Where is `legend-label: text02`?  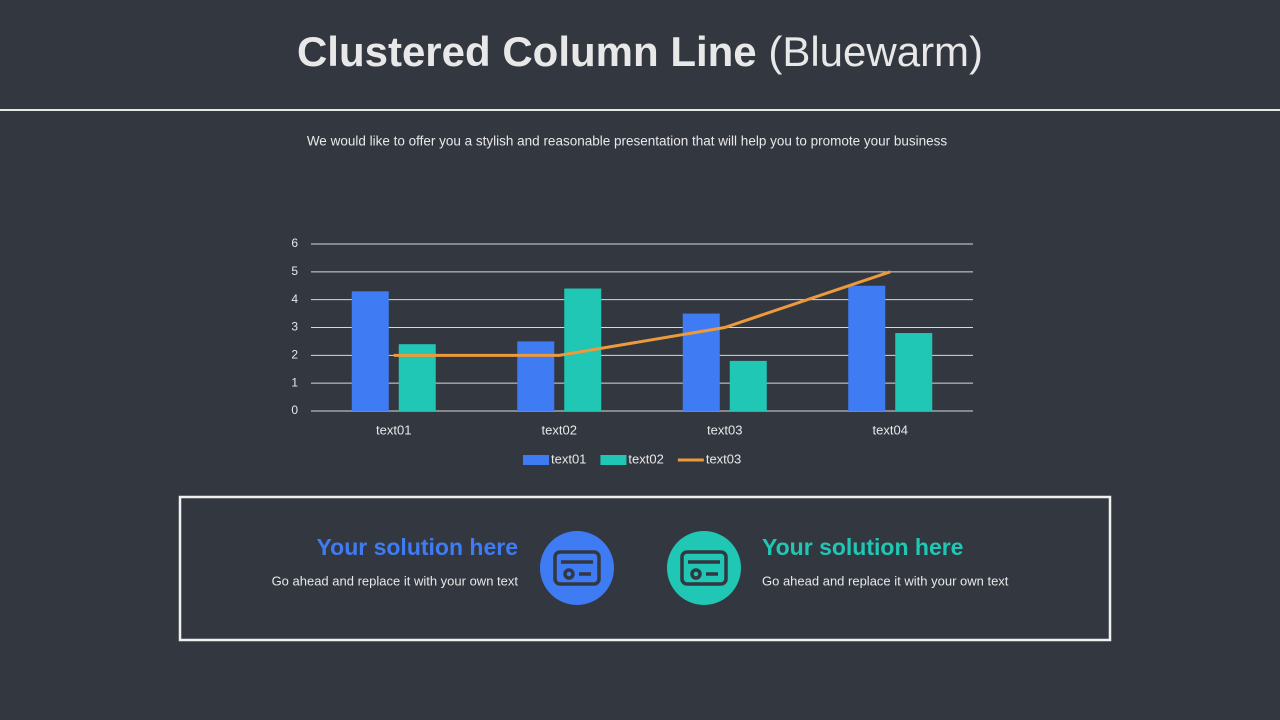 legend-label: text02 is located at coordinates (645, 458).